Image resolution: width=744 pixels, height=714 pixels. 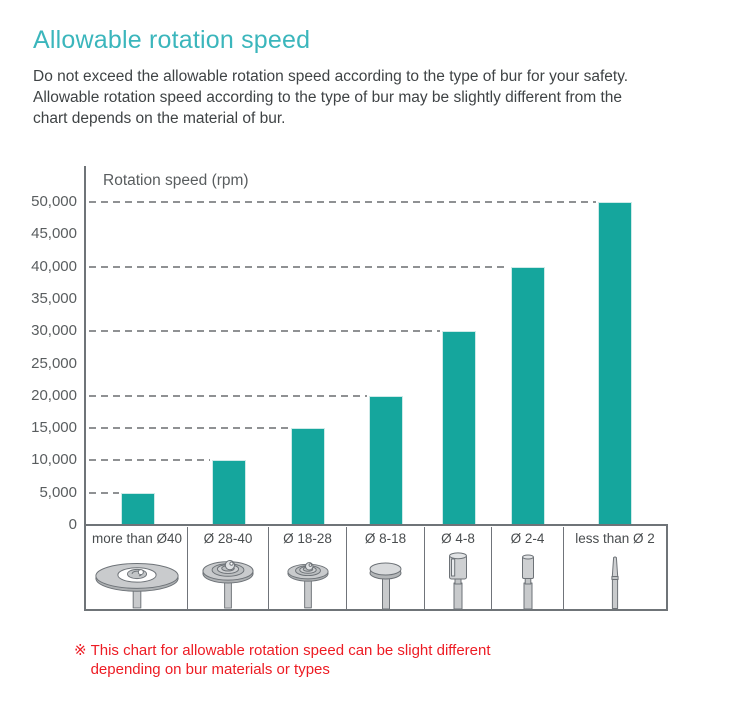 What do you see at coordinates (137, 538) in the screenshot?
I see `category-label: more than Ø40` at bounding box center [137, 538].